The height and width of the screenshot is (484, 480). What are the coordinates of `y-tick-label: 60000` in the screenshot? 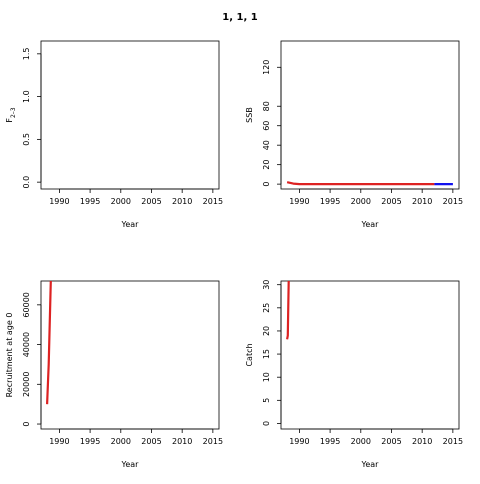 It's located at (26, 304).